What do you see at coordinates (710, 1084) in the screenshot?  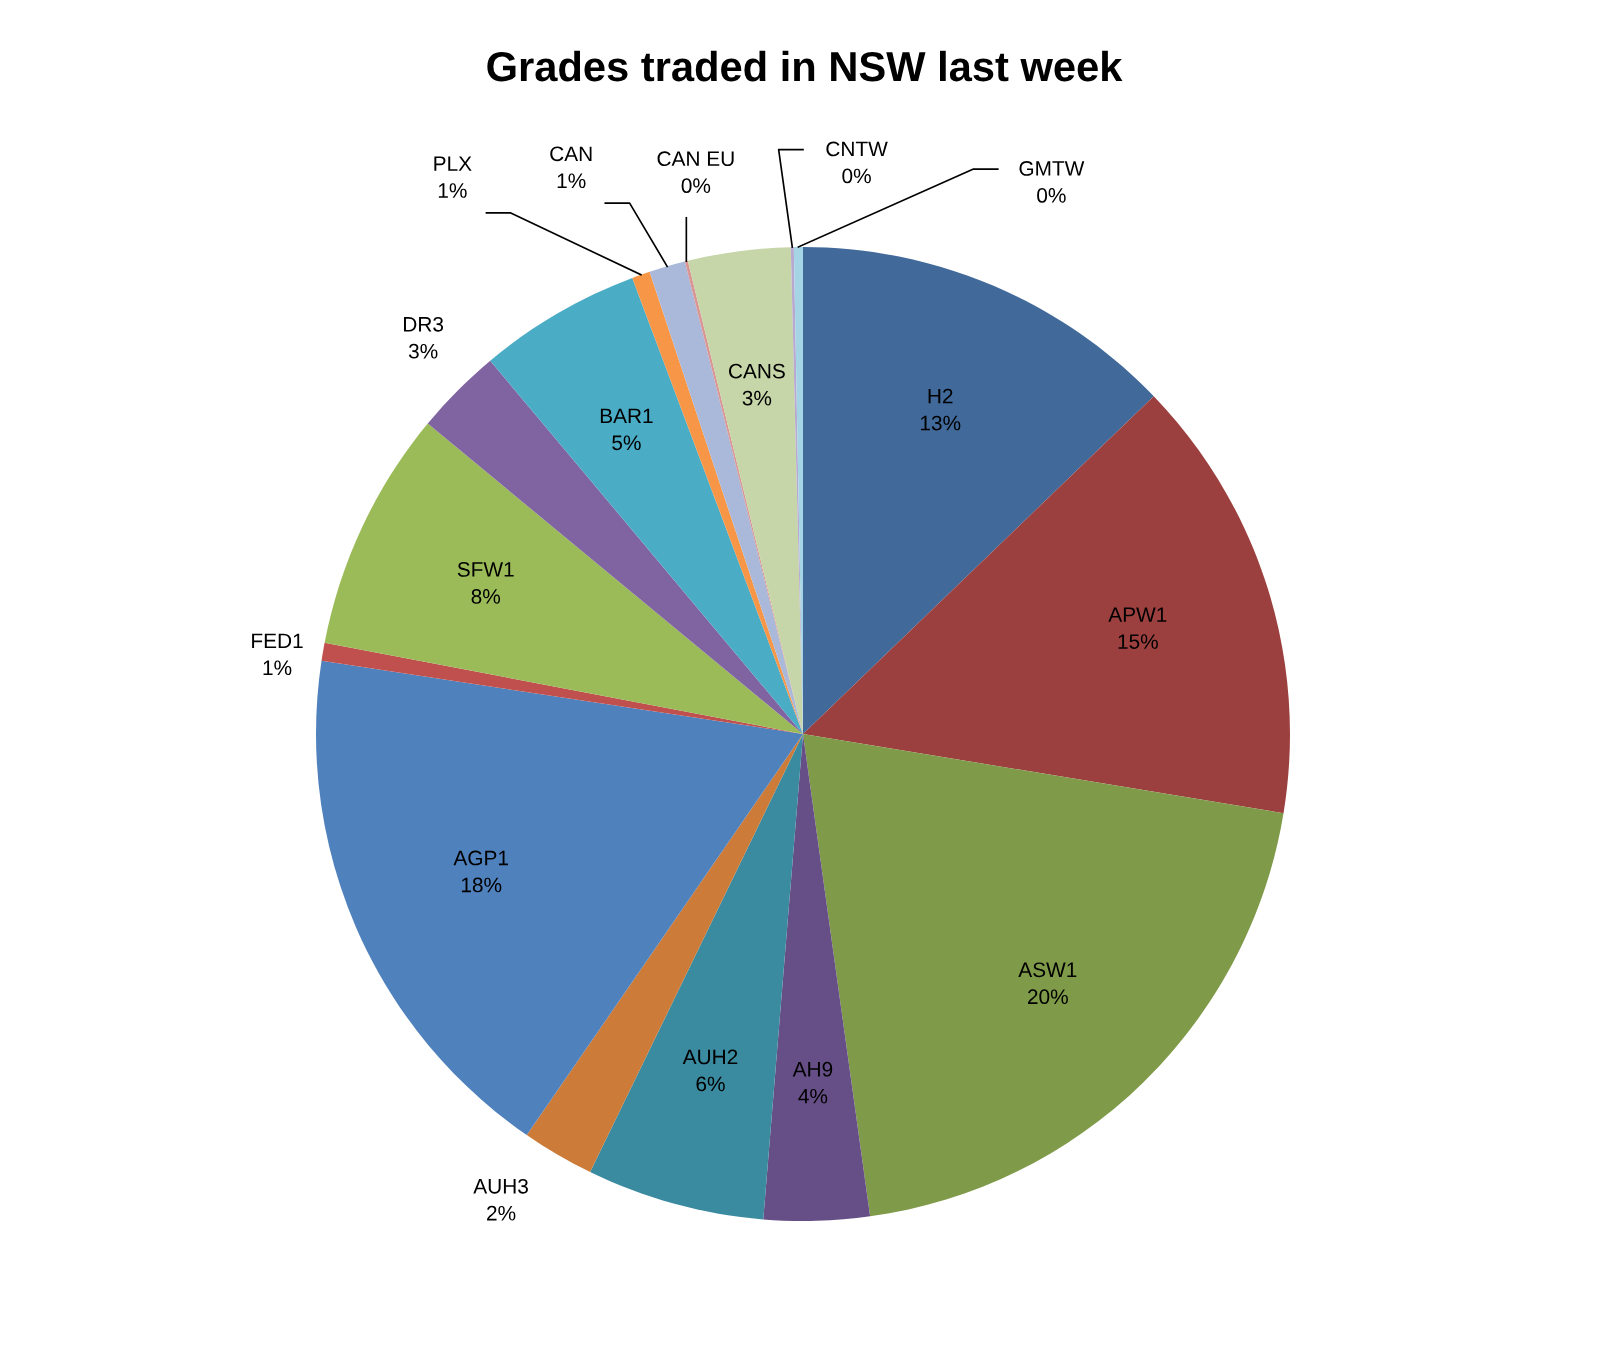 I see `data-label: 6%` at bounding box center [710, 1084].